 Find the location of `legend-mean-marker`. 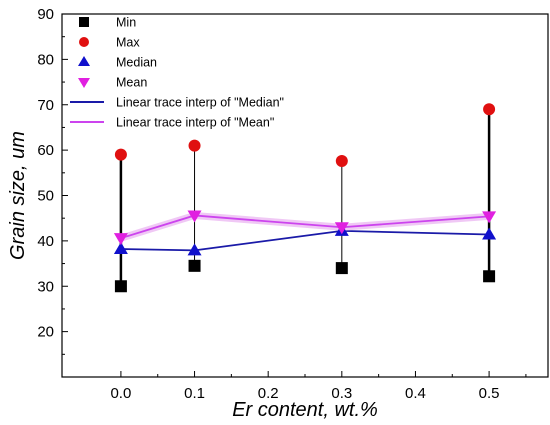

legend-mean-marker is located at coordinates (84, 83).